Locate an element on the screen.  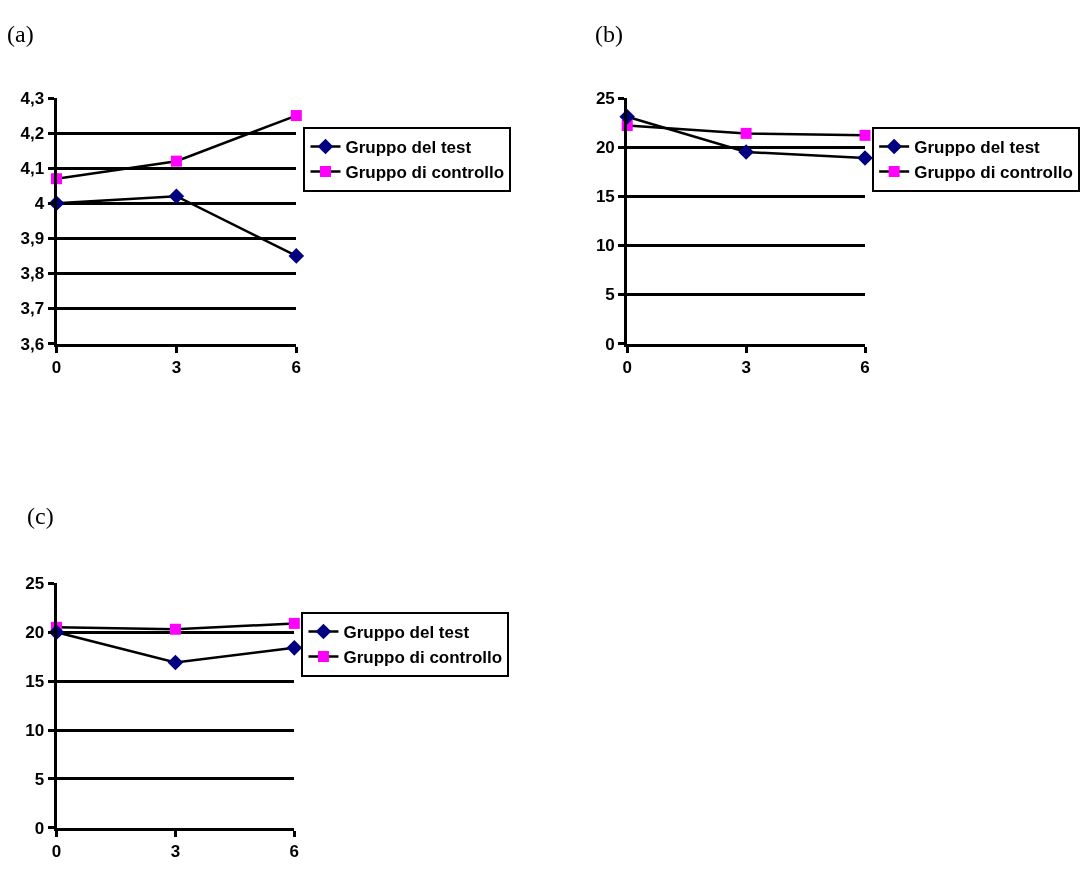
y-tick-label: 3,9 is located at coordinates (32, 239).